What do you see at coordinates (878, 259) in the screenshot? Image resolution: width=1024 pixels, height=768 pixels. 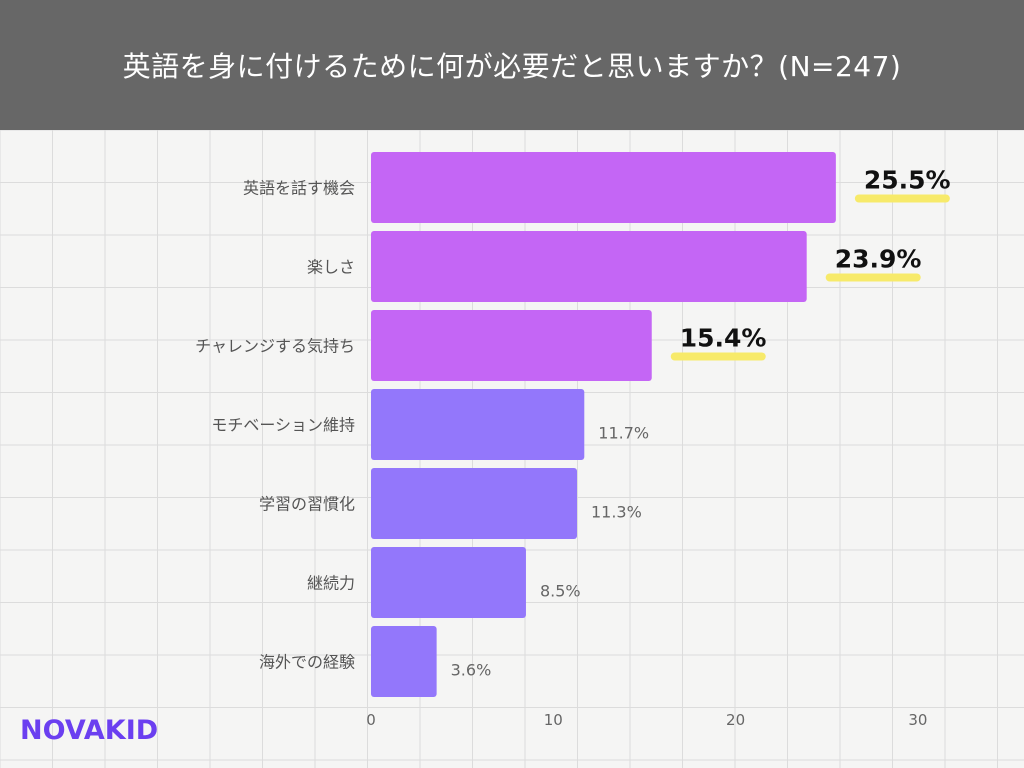 I see `value-label: 23.9%` at bounding box center [878, 259].